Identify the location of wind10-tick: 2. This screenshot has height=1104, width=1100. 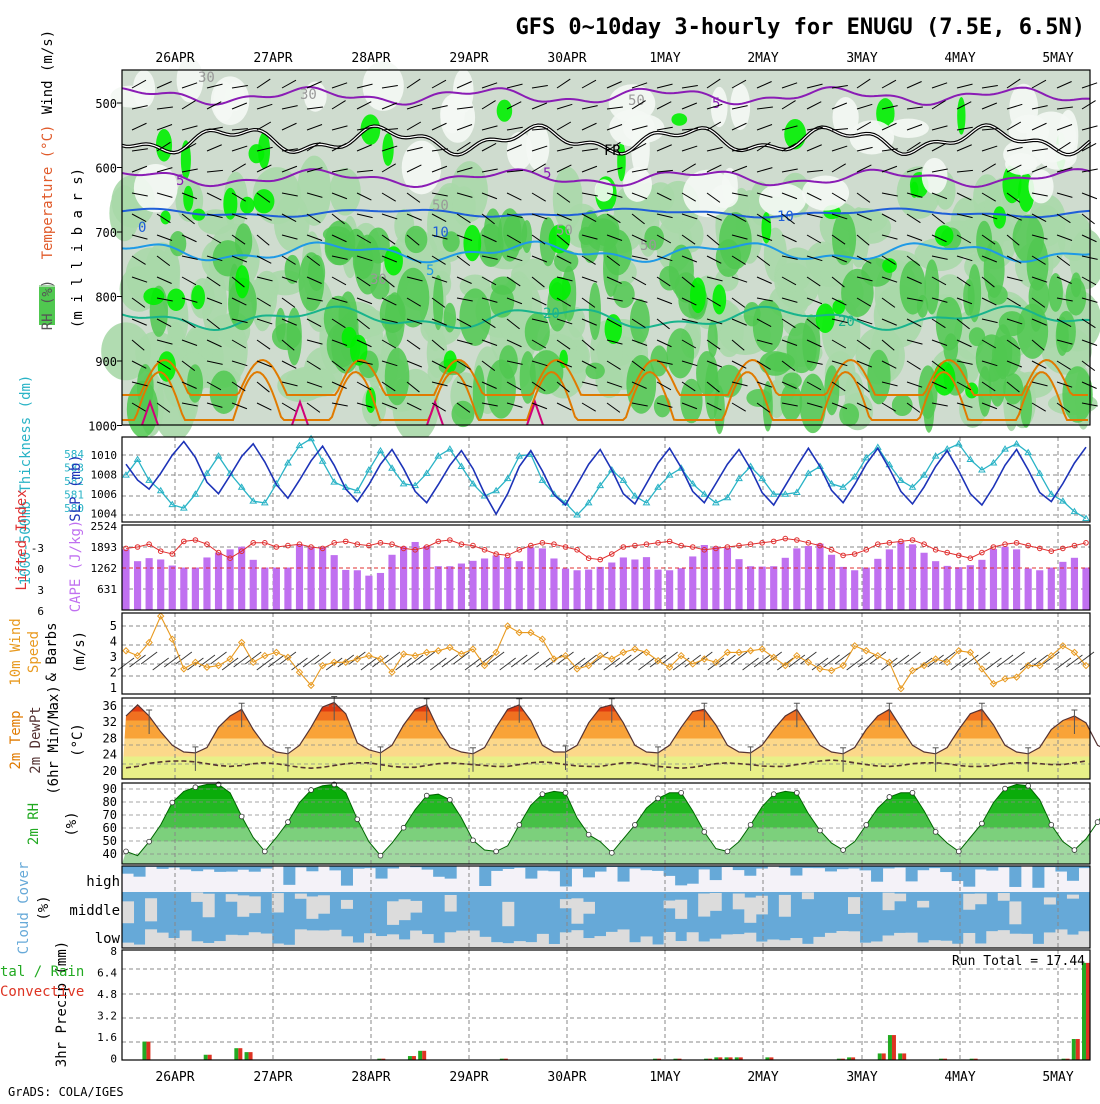
(113, 673).